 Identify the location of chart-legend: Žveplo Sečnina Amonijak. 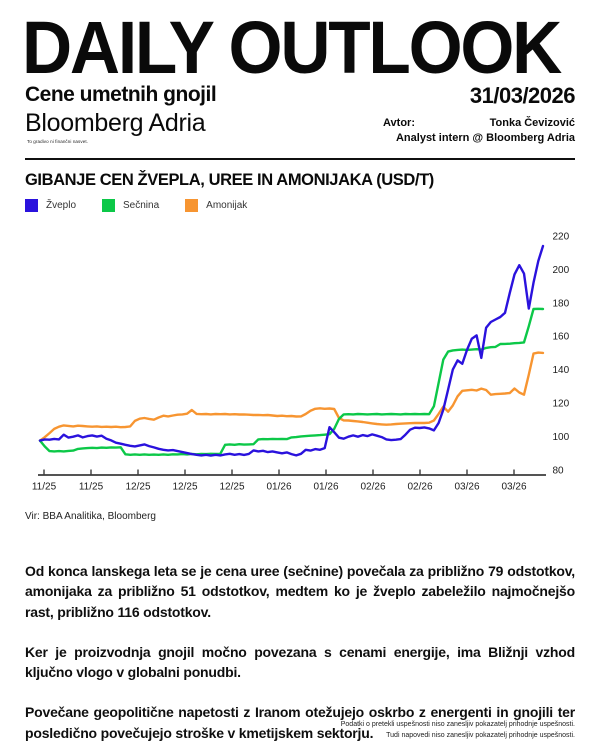
(136, 205).